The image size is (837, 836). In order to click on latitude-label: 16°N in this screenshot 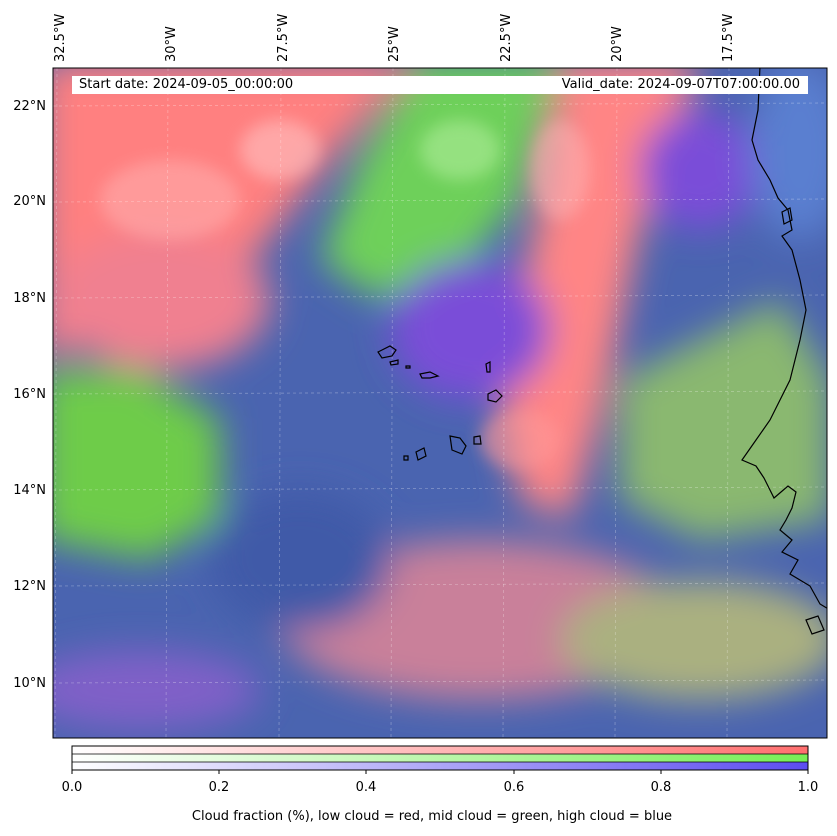, I will do `click(29, 394)`.